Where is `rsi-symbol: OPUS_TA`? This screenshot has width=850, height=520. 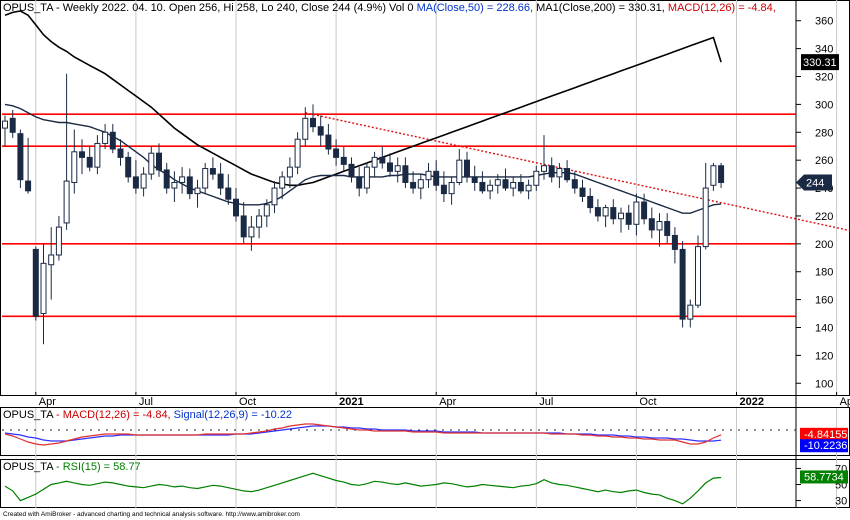 rsi-symbol: OPUS_TA is located at coordinates (28, 467).